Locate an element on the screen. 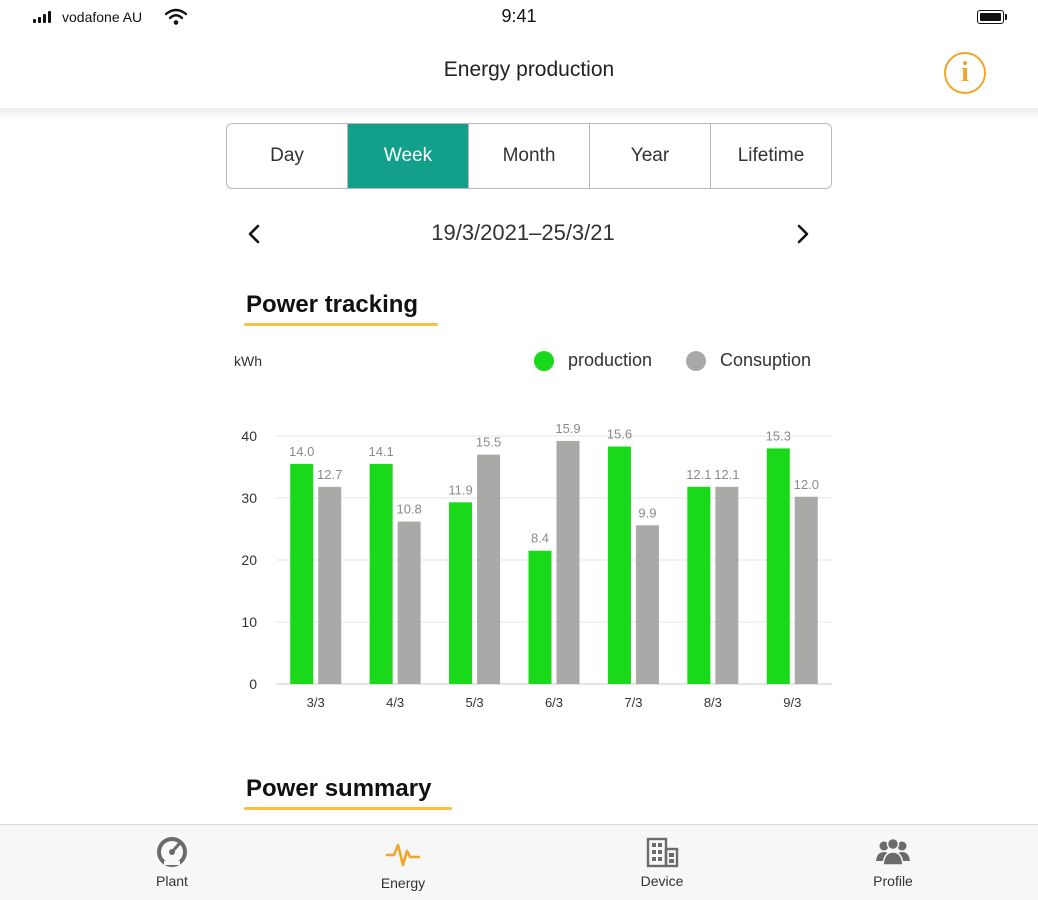 Image resolution: width=1038 pixels, height=900 pixels. pulse-icon is located at coordinates (403, 855).